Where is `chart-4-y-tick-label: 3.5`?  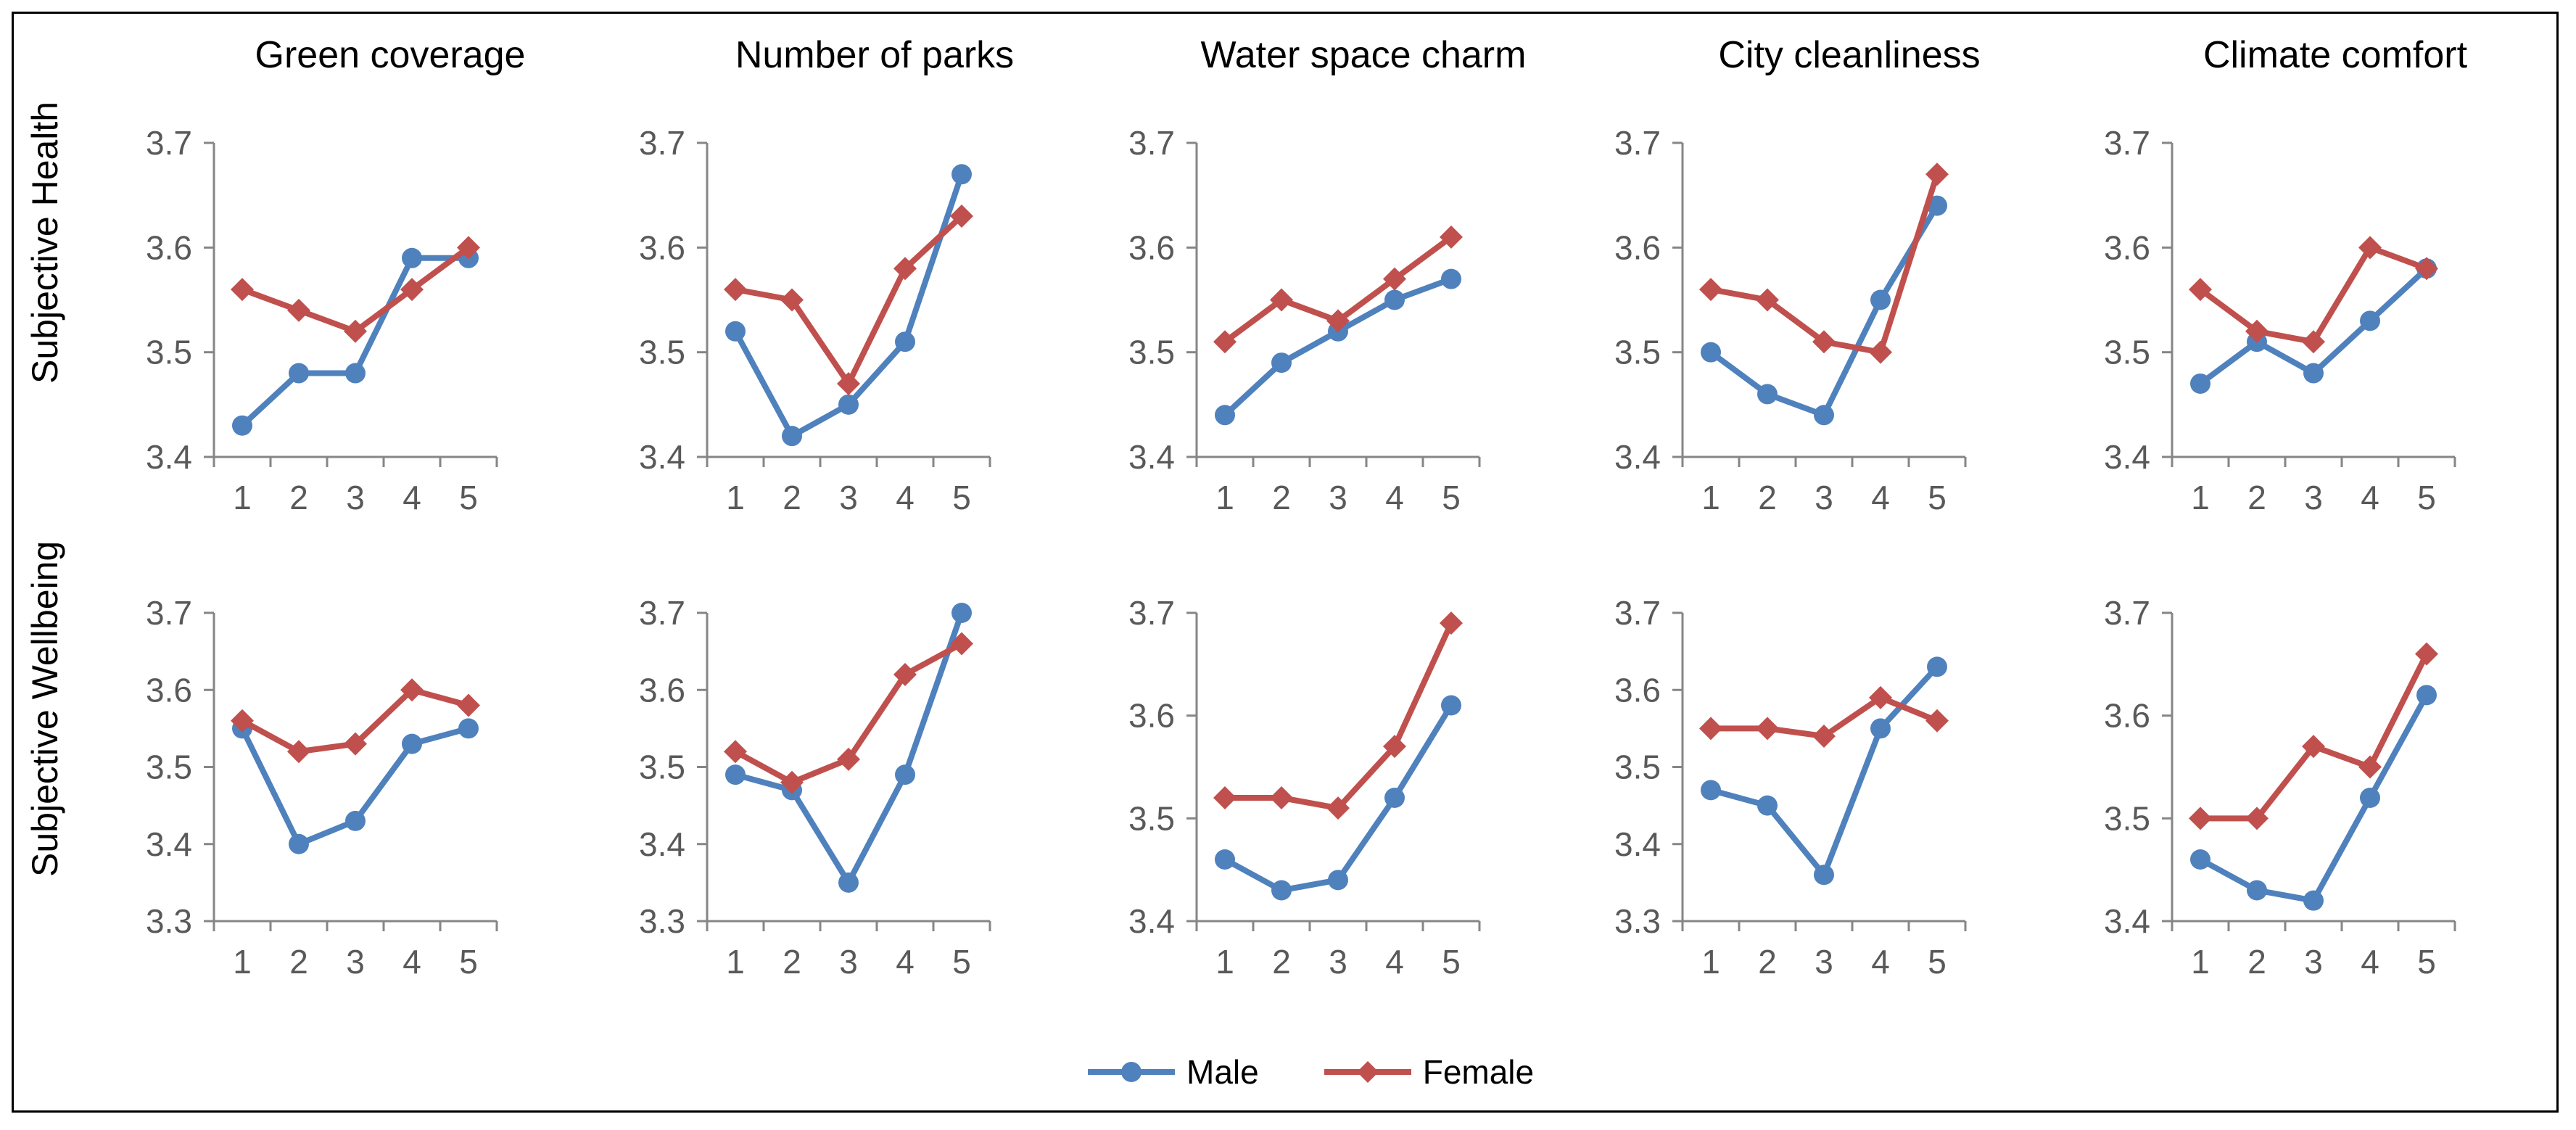
chart-4-y-tick-label: 3.5 is located at coordinates (1637, 352).